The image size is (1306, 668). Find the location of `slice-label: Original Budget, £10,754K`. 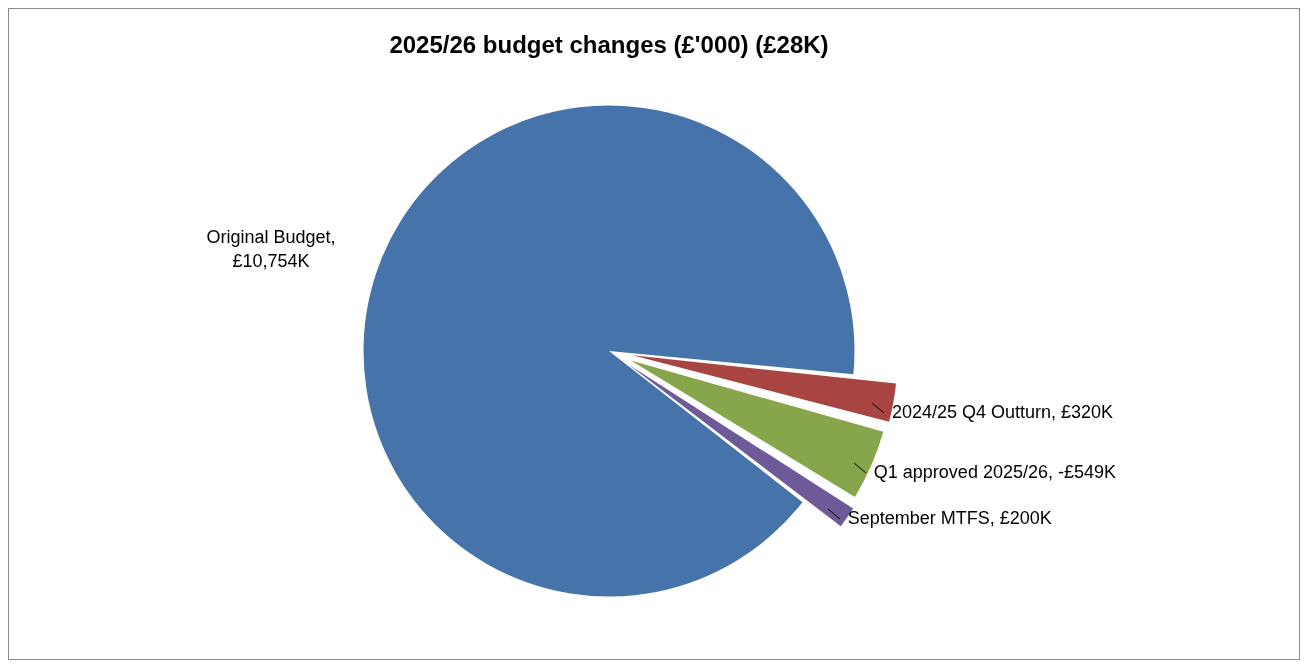

slice-label: Original Budget, £10,754K is located at coordinates (271, 249).